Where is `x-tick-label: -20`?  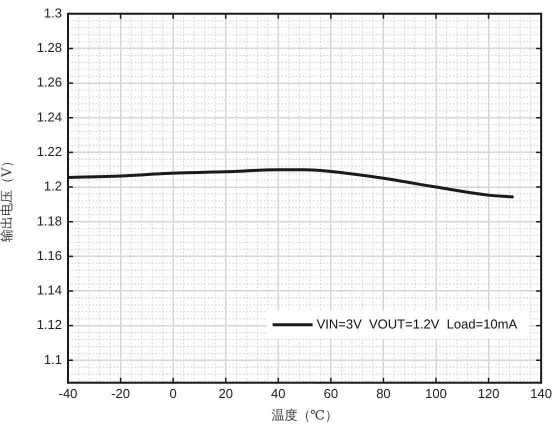 x-tick-label: -20 is located at coordinates (120, 394).